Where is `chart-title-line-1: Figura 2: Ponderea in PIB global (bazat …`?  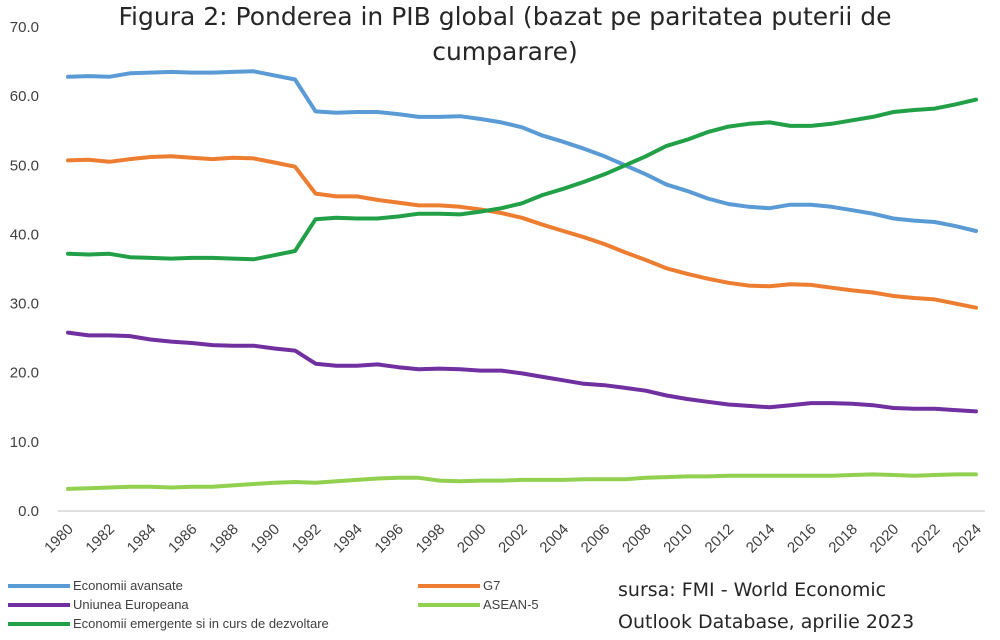
chart-title-line-1: Figura 2: Ponderea in PIB global (bazat … is located at coordinates (504, 16).